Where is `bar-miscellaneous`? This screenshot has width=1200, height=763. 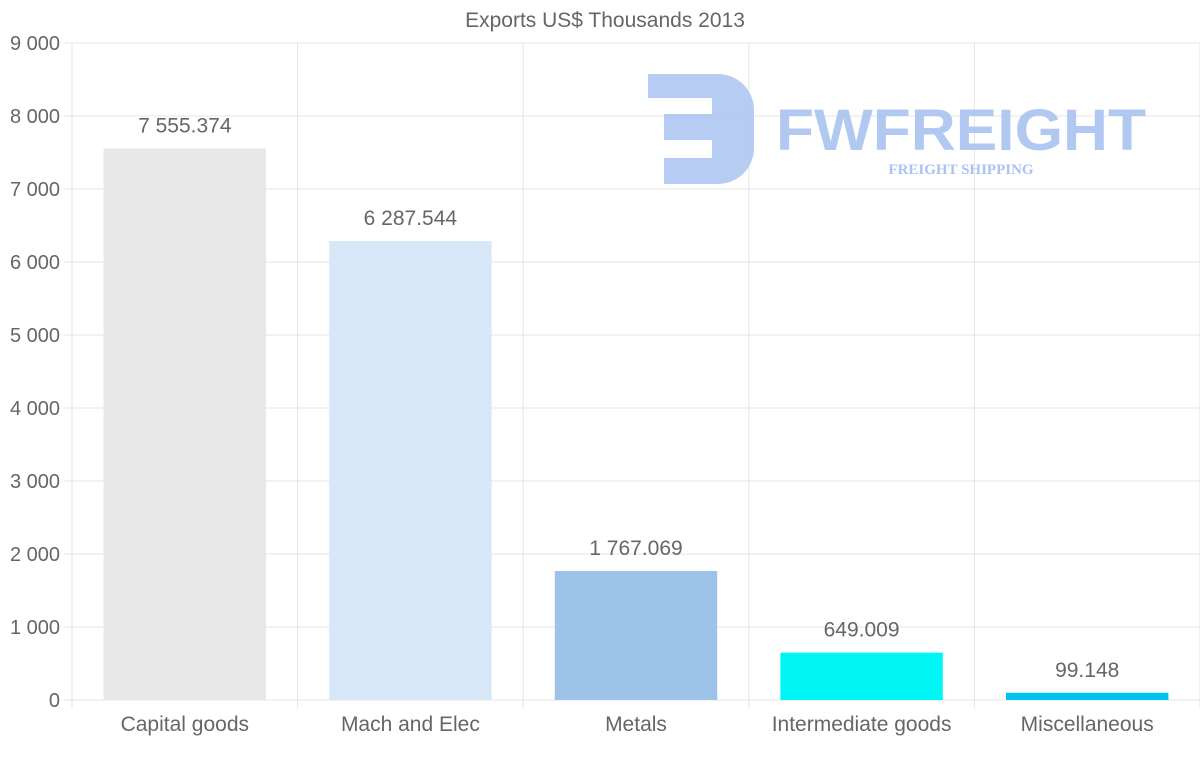 bar-miscellaneous is located at coordinates (1087, 696).